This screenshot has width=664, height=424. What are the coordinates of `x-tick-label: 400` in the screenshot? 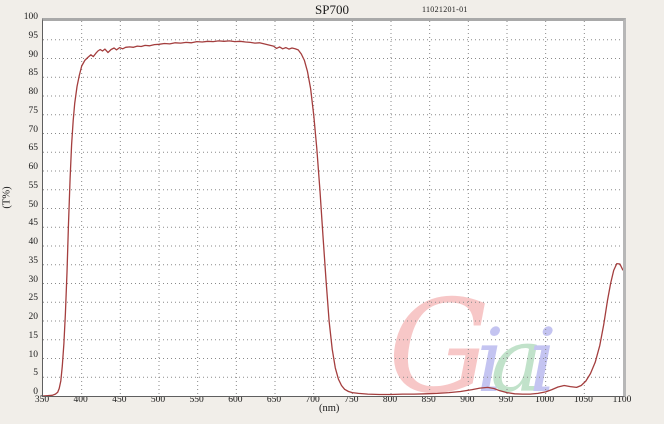 It's located at (80, 400).